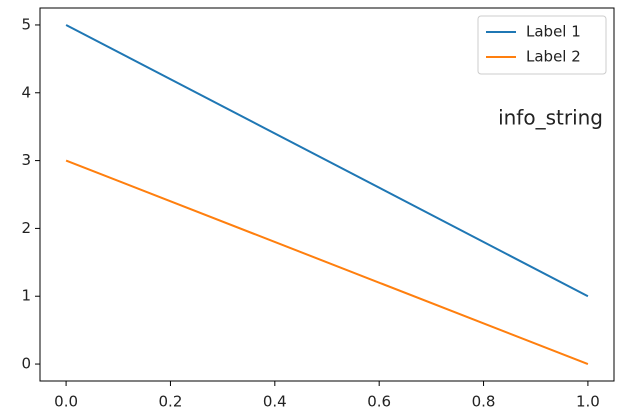  I want to click on annotation: info_string, so click(550, 118).